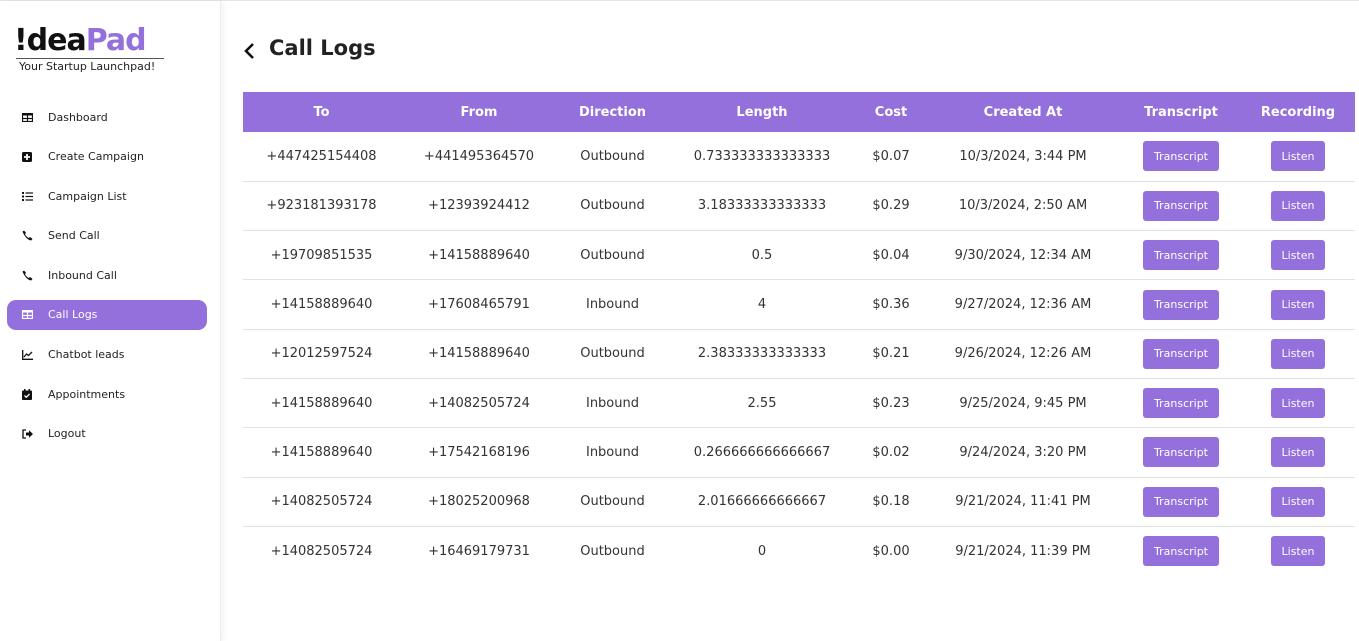 The height and width of the screenshot is (641, 1359). Describe the element at coordinates (321, 206) in the screenshot. I see `to-cell: +923181393178` at that location.